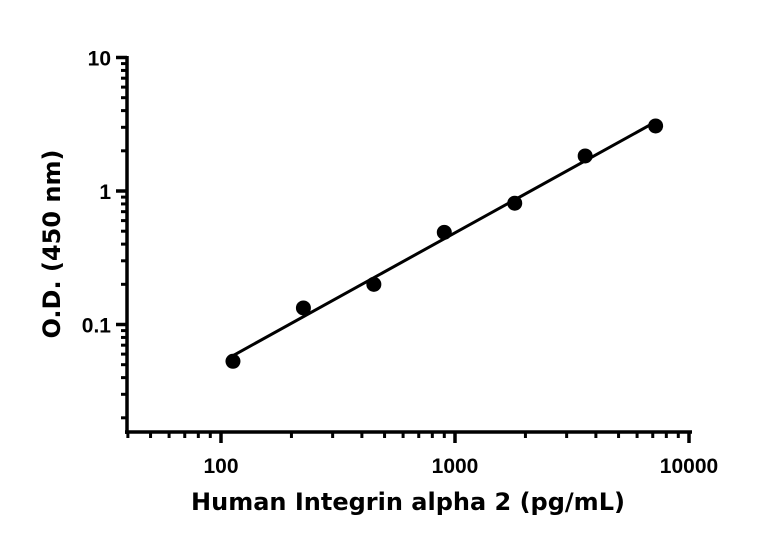  What do you see at coordinates (97, 326) in the screenshot?
I see `y-tick-label: 0.1` at bounding box center [97, 326].